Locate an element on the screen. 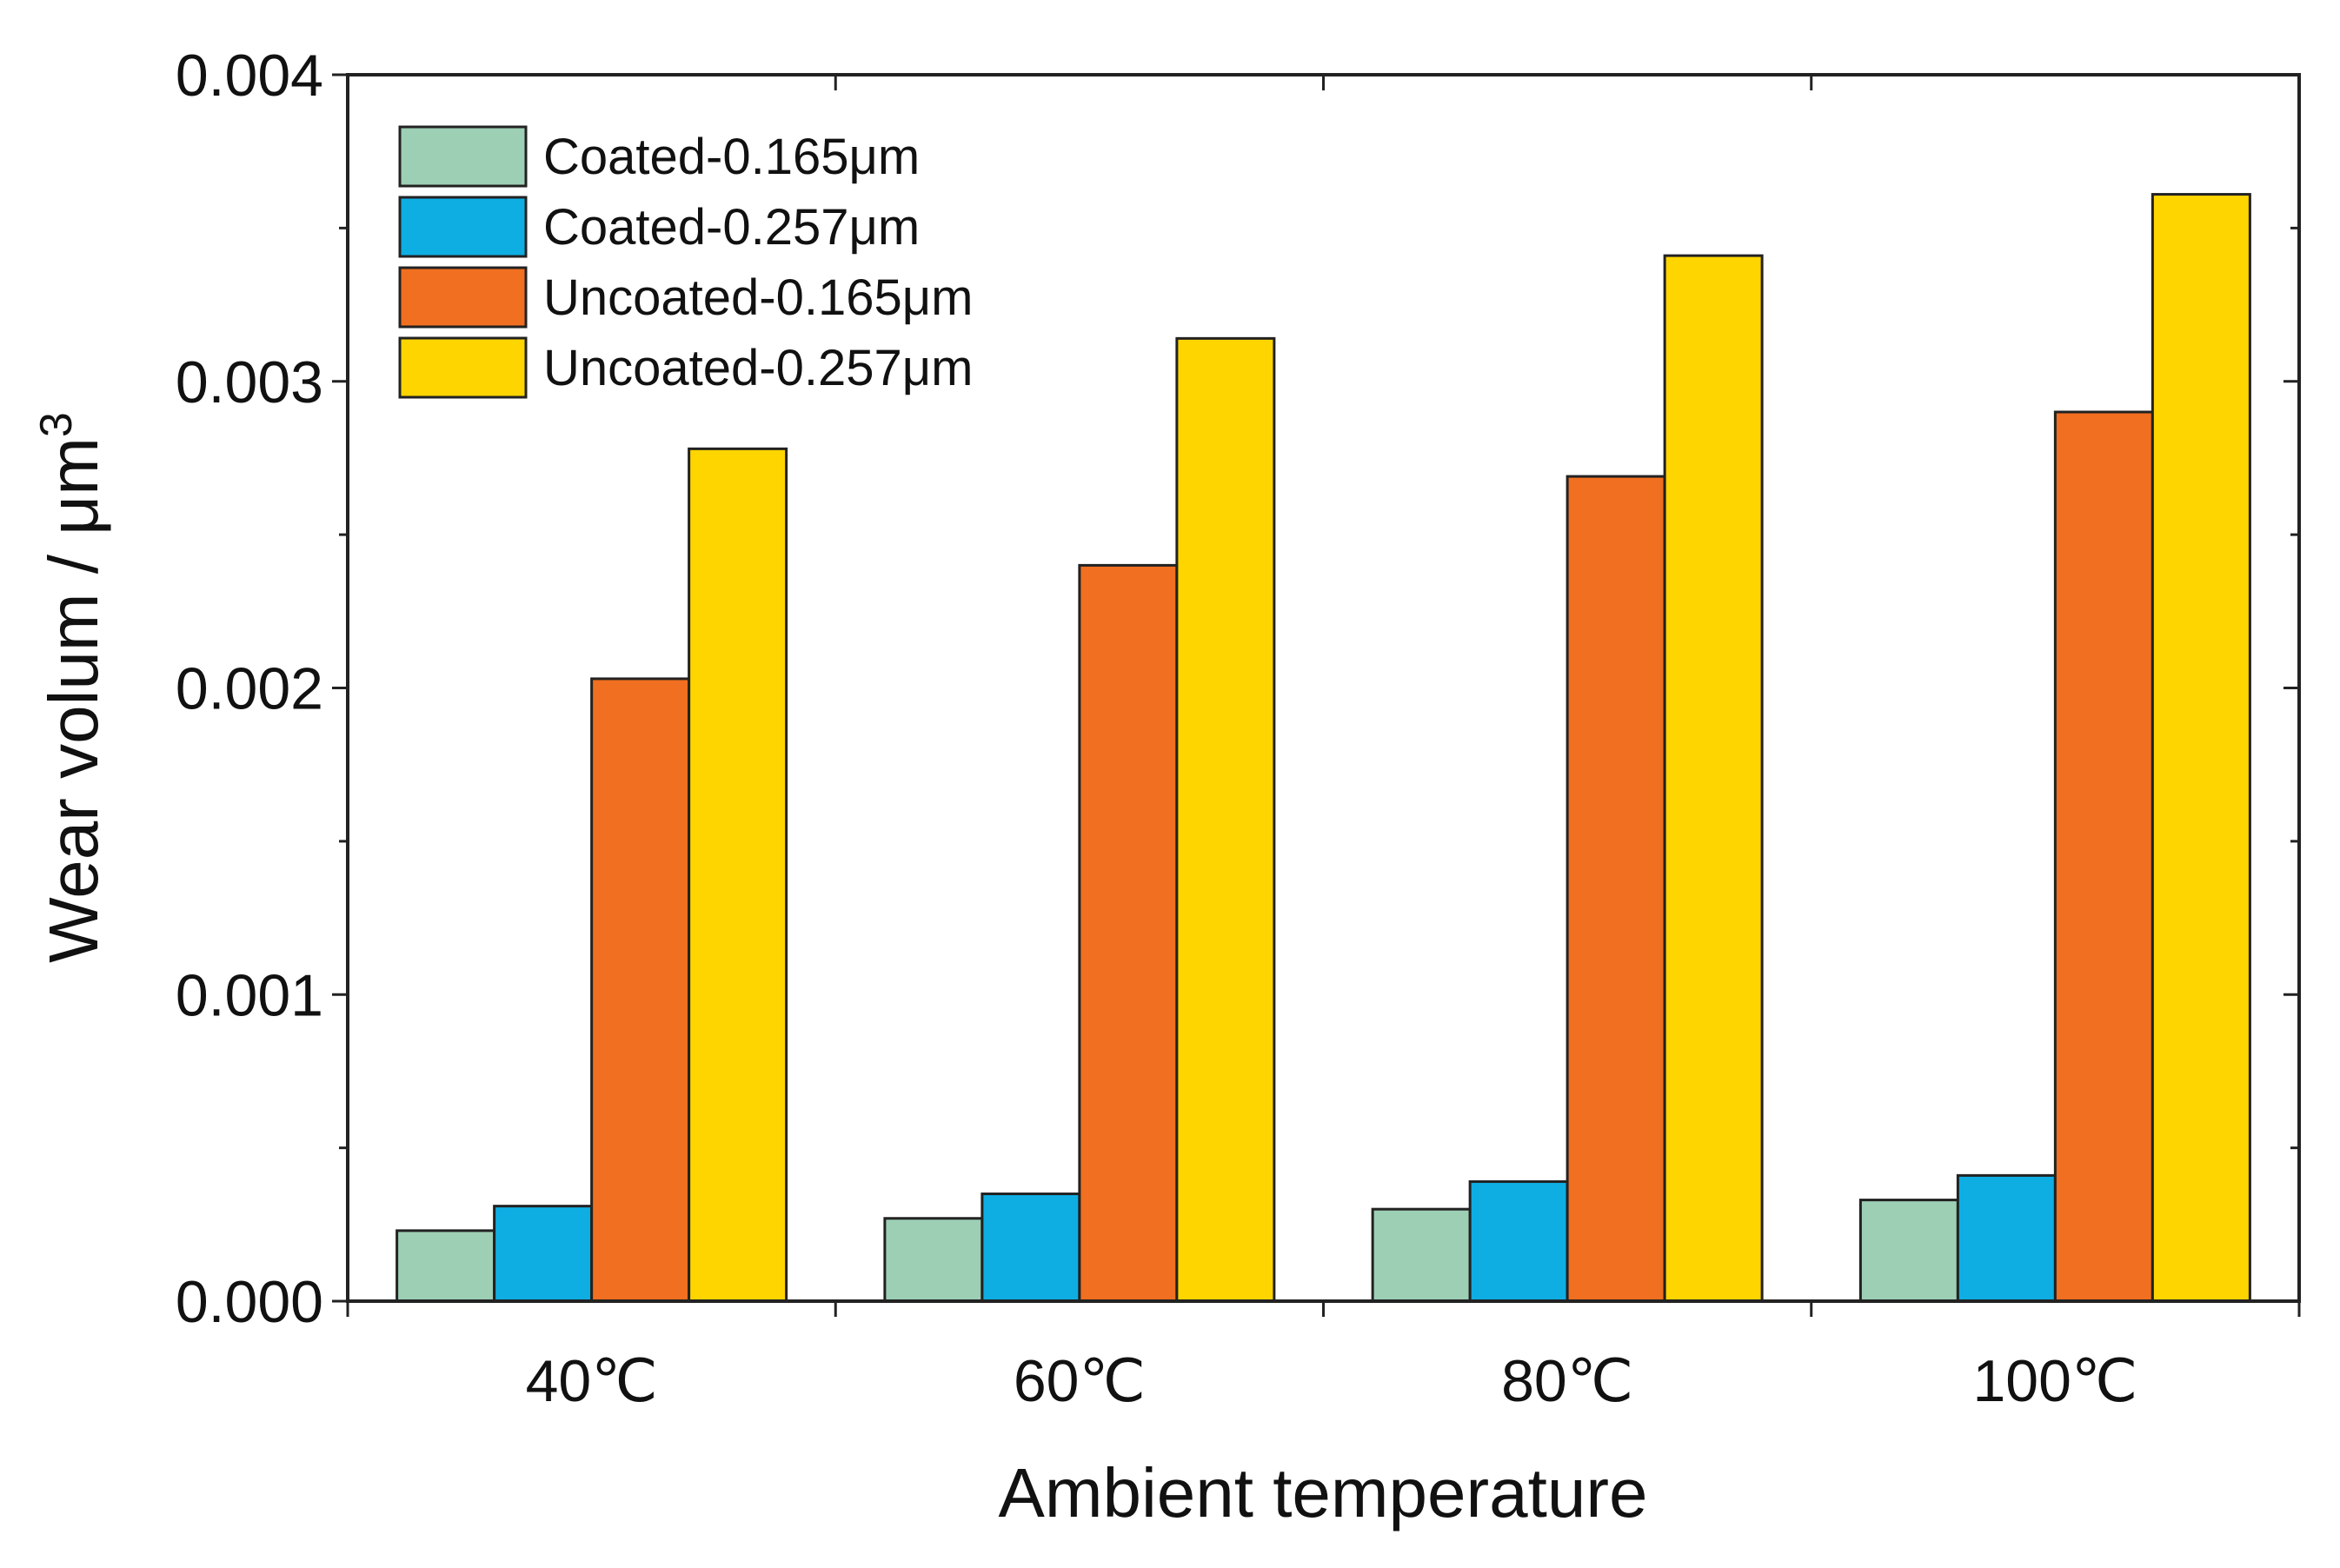 This screenshot has height=1568, width=2340. x-tick-label: 80℃ is located at coordinates (1567, 1381).